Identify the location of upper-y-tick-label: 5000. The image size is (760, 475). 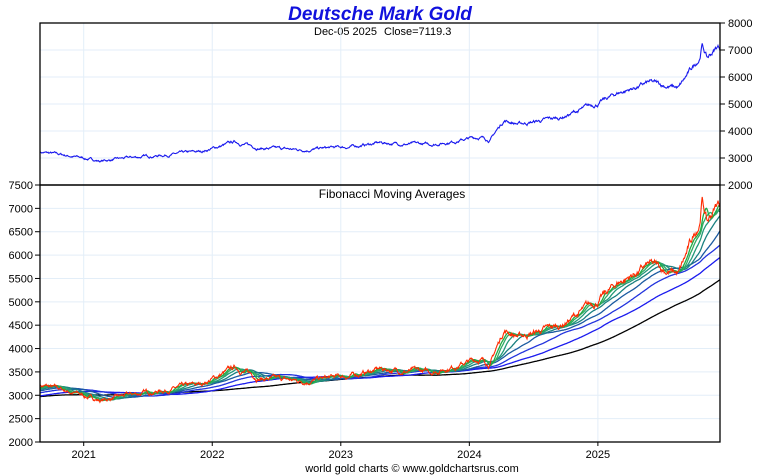
(740, 105).